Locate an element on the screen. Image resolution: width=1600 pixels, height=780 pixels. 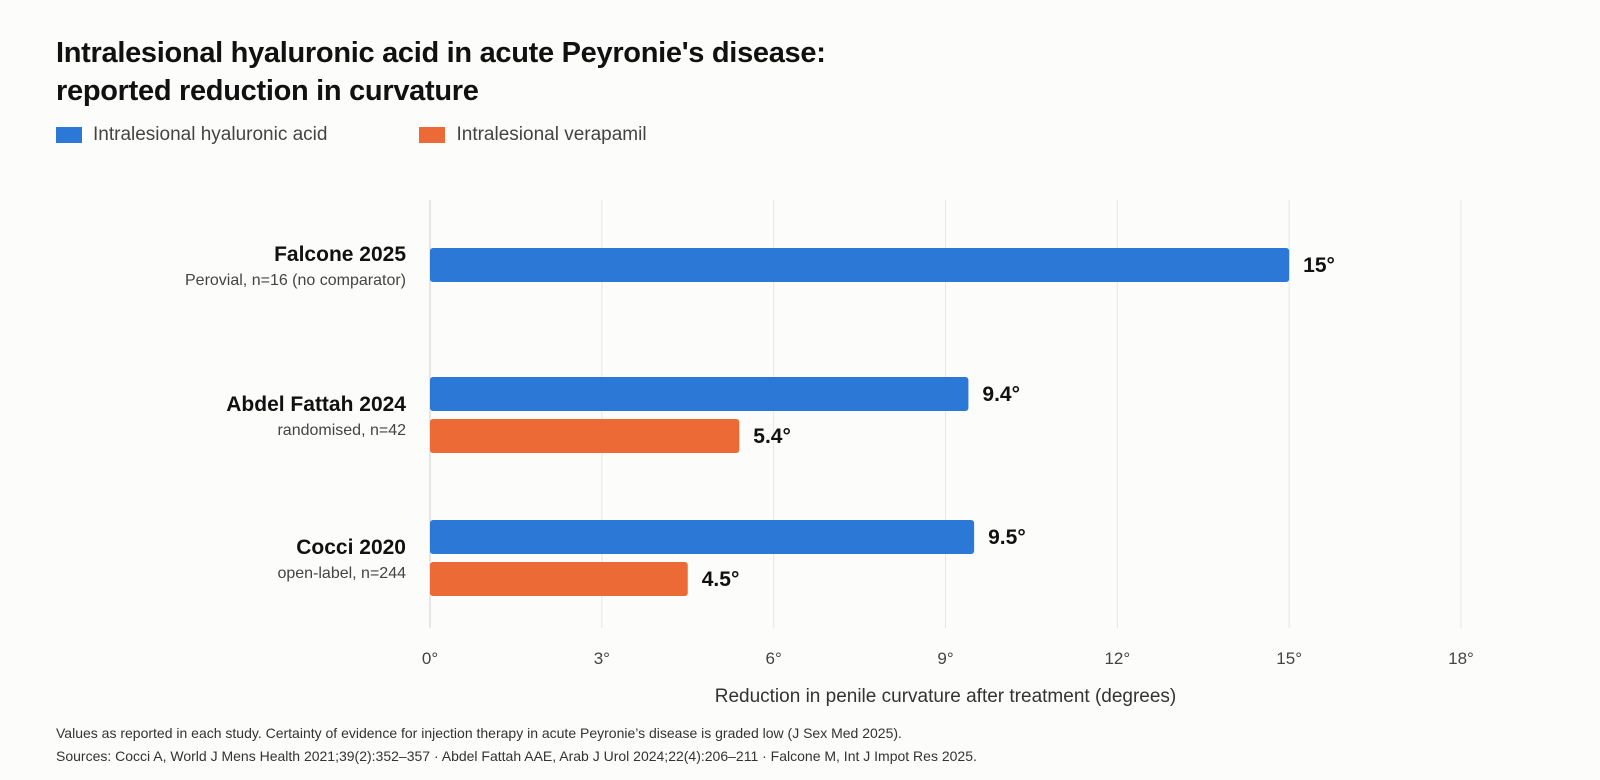
legend-label-verapamil: Intralesional verapamil is located at coordinates (551, 134).